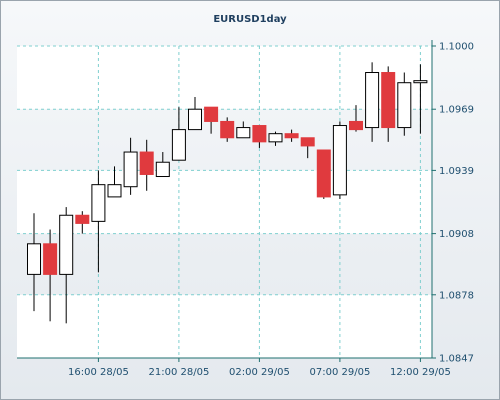  I want to click on x-tick-label: 12:00 29/05, so click(420, 372).